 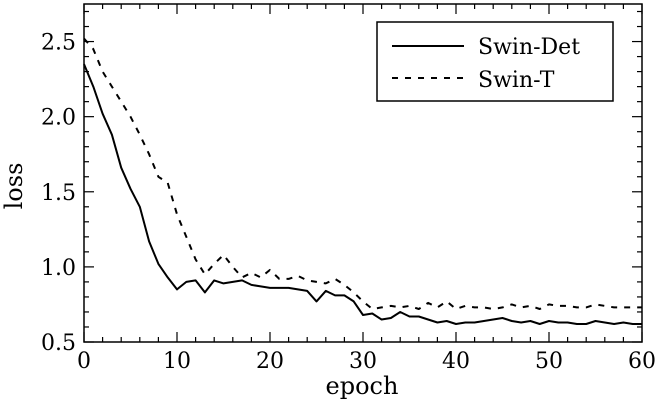 I want to click on y-tick-label: 0.5, so click(x=58, y=343).